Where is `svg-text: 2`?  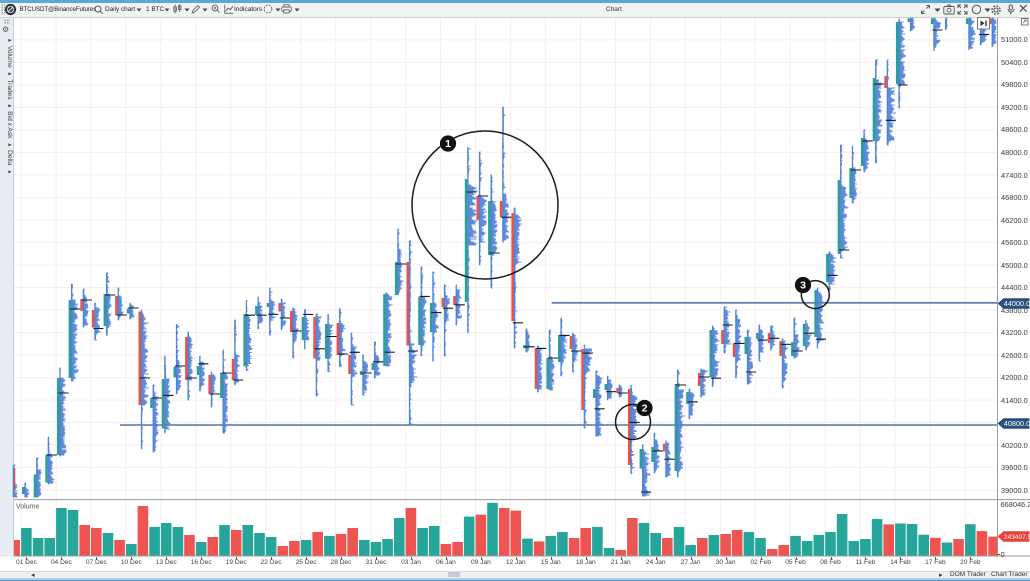 svg-text: 2 is located at coordinates (645, 409).